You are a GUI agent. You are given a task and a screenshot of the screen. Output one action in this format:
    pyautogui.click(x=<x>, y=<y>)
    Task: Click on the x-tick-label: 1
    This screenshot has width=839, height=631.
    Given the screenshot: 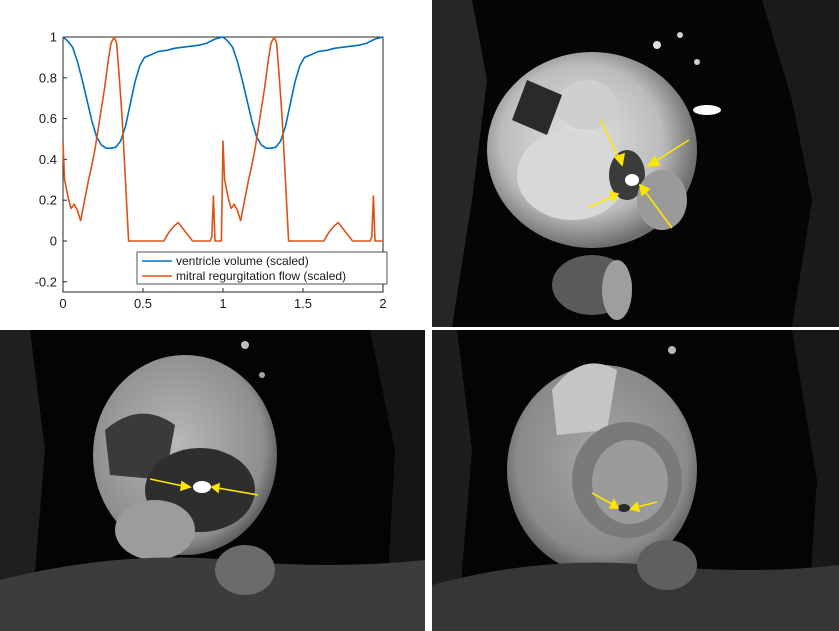 What is the action you would take?
    pyautogui.click(x=222, y=303)
    